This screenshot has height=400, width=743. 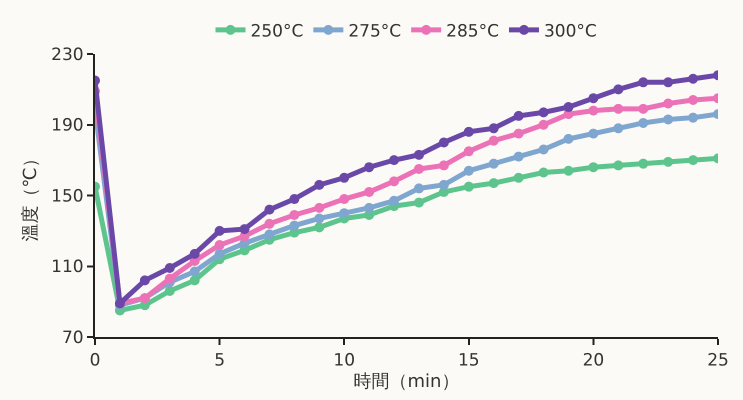 What do you see at coordinates (407, 381) in the screenshot?
I see `x-axis-title: 時間（min）` at bounding box center [407, 381].